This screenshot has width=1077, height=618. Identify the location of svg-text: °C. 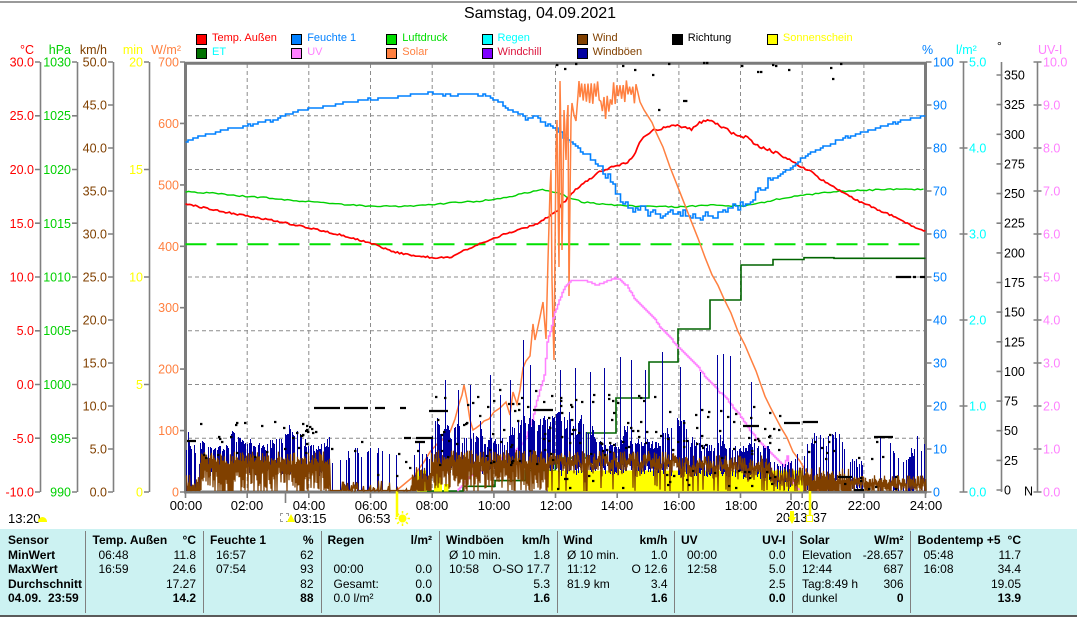
(27, 50).